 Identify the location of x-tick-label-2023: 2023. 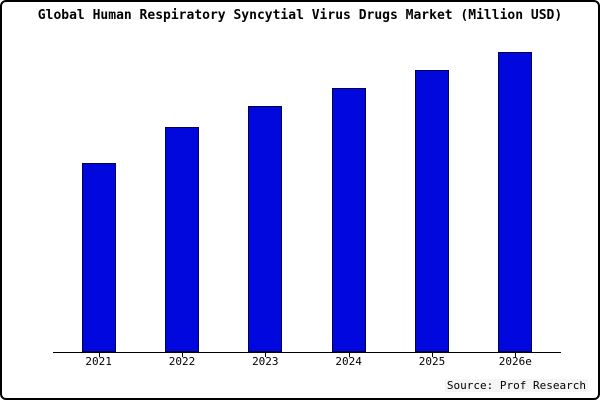
(265, 361).